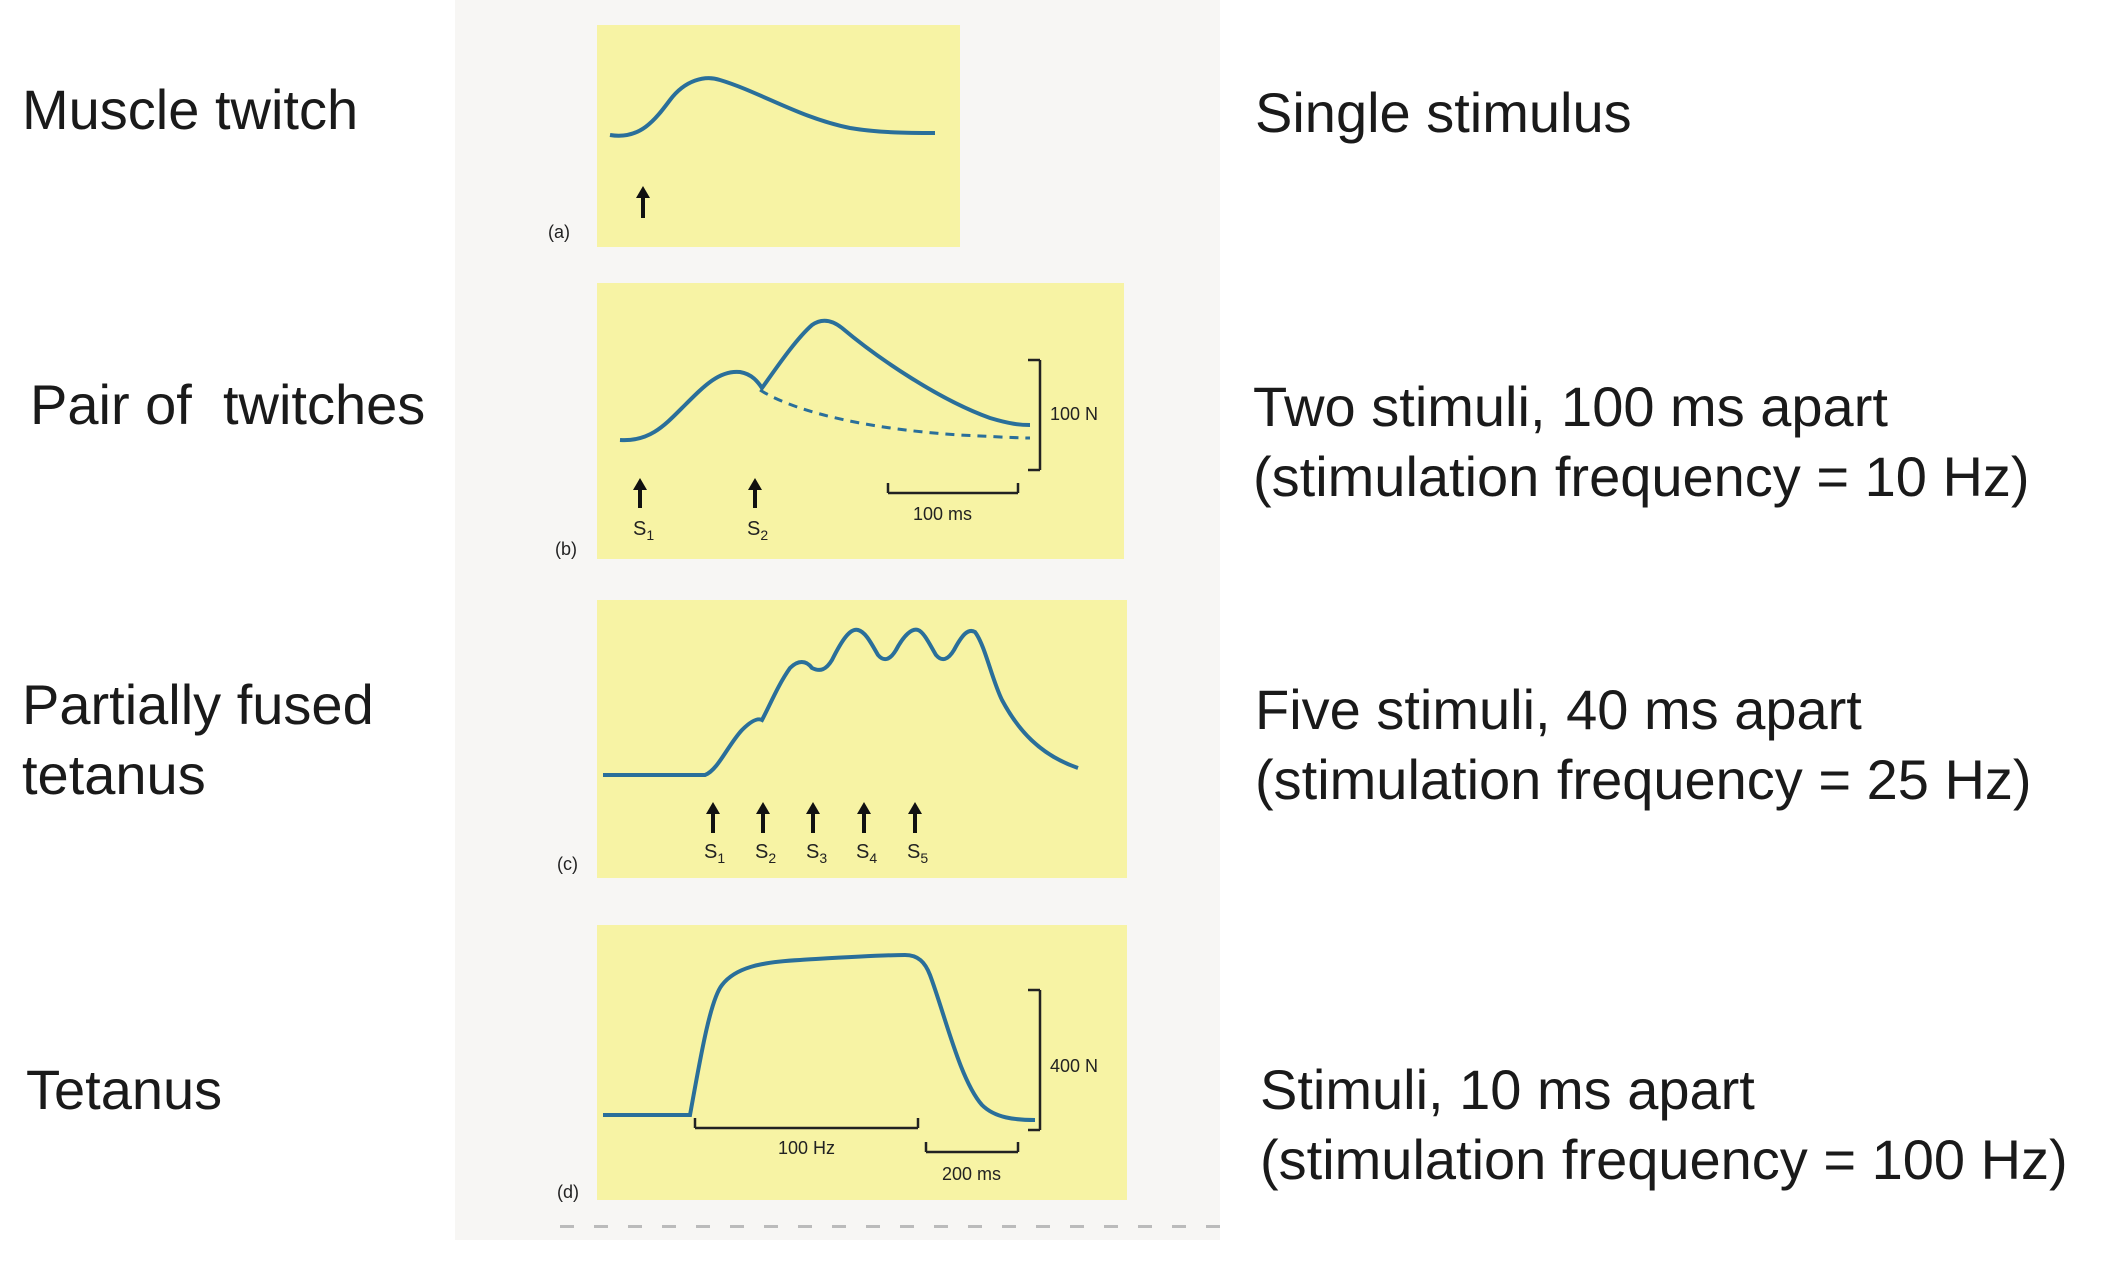 The width and height of the screenshot is (2116, 1282). Describe the element at coordinates (765, 853) in the screenshot. I see `stimulus-label-c2: S2` at that location.